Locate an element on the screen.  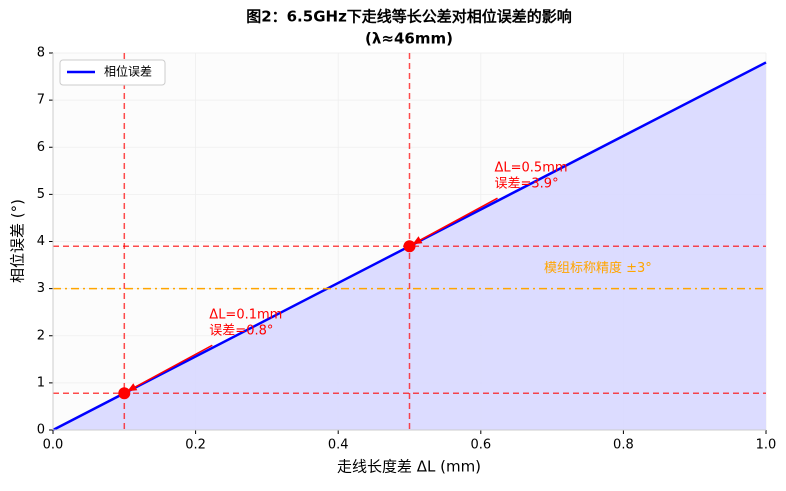
x-tick-label: 0.8 is located at coordinates (623, 445).